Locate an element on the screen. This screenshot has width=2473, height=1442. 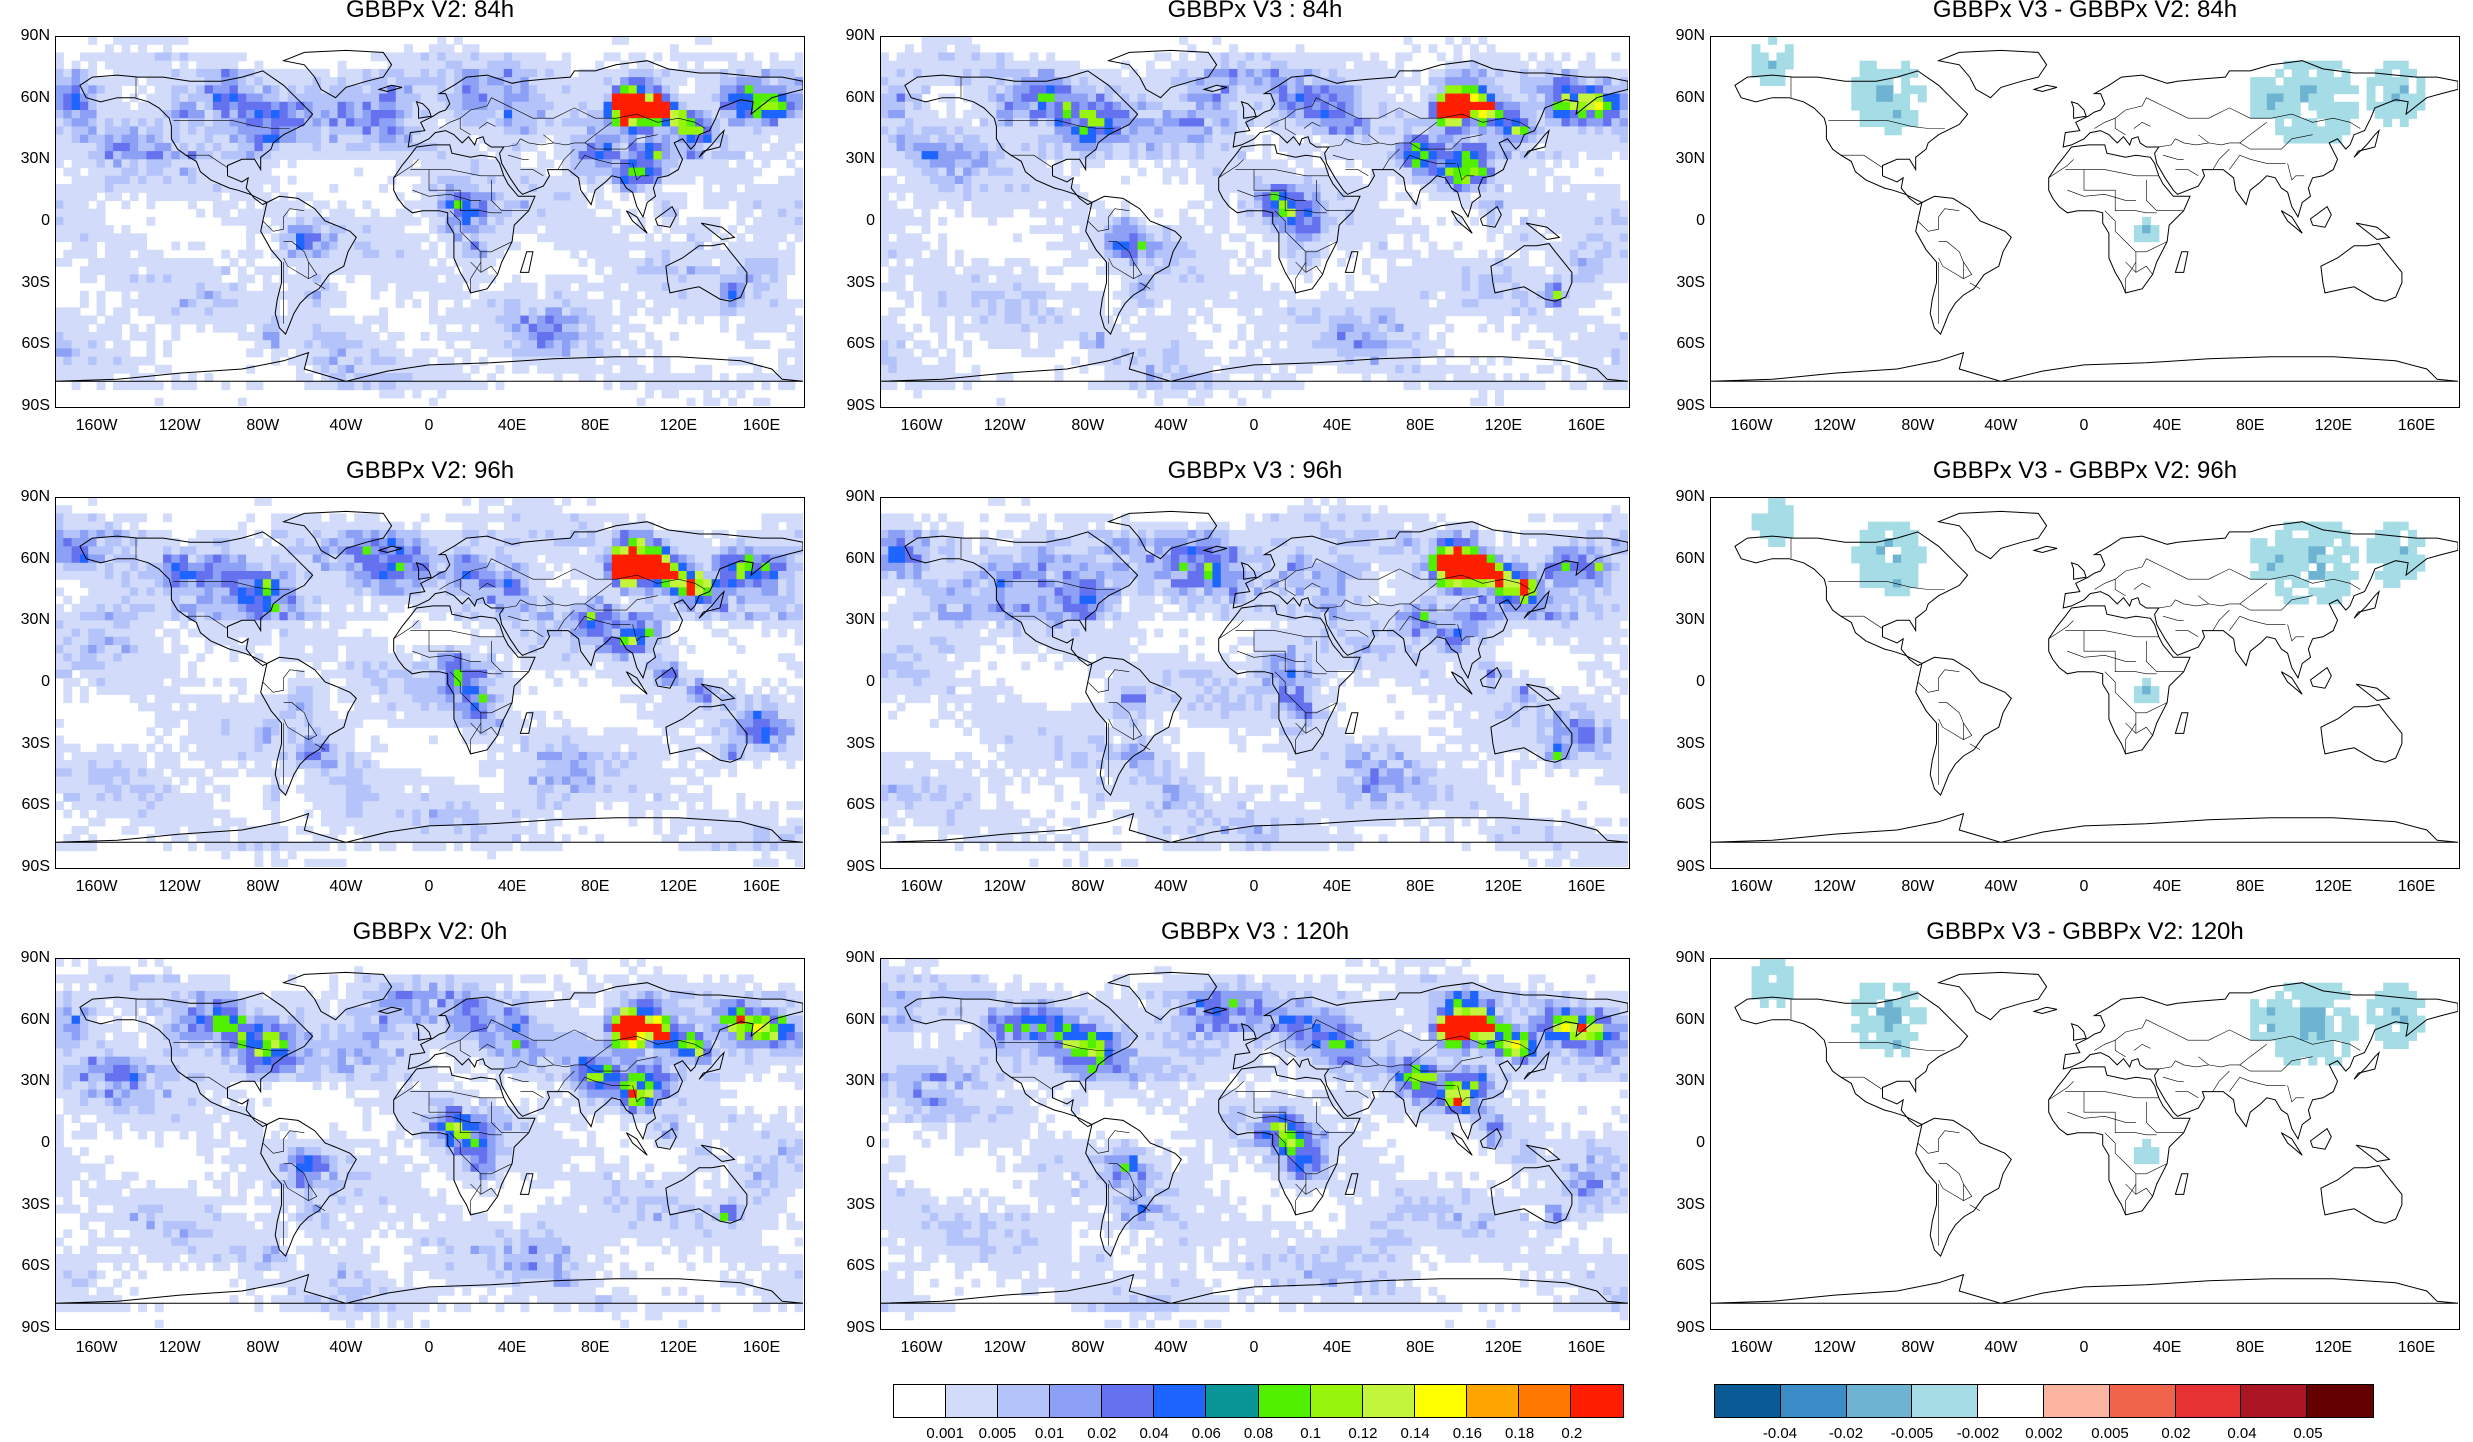
panel-title: GBBPx V3 - GBBPx V2: 120h is located at coordinates (2085, 932).